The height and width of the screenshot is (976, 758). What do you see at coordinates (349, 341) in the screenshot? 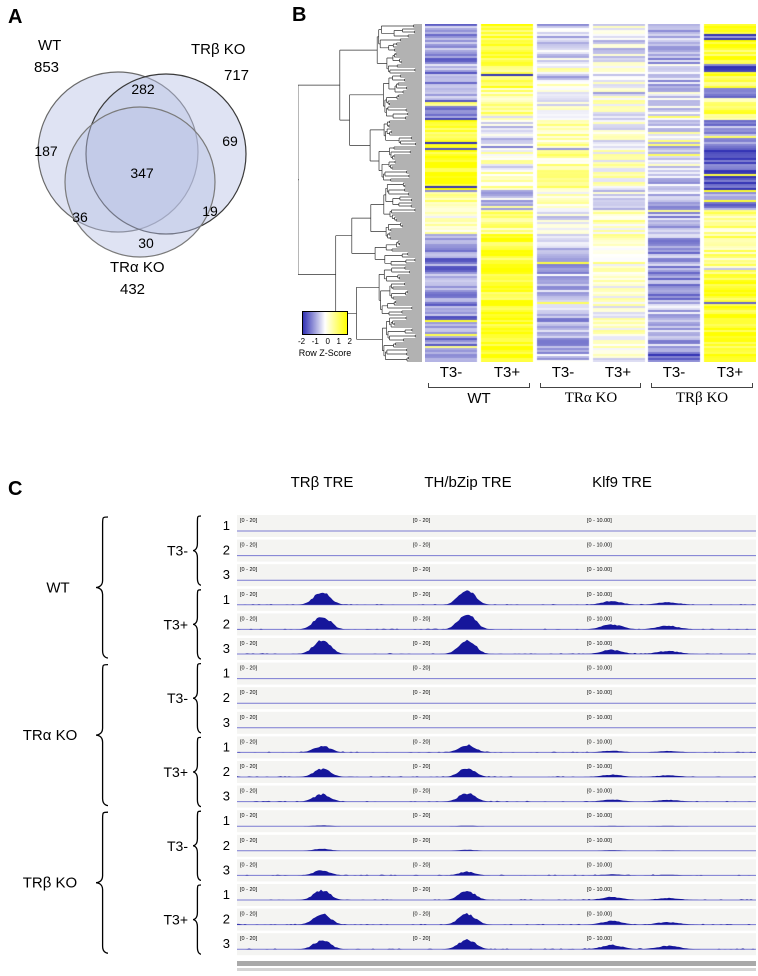
I see `colorbar-tick: 2` at bounding box center [349, 341].